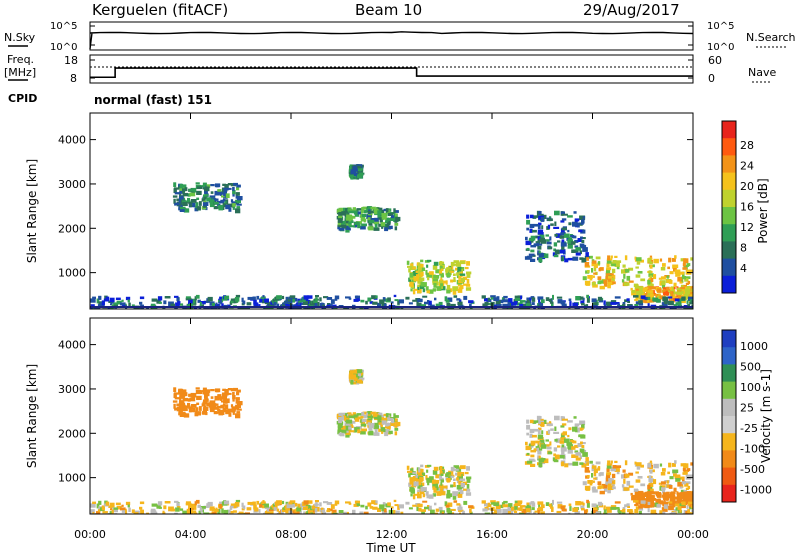 The width and height of the screenshot is (800, 554). Describe the element at coordinates (153, 100) in the screenshot. I see `cpid-value: normal (fast) 151` at that location.